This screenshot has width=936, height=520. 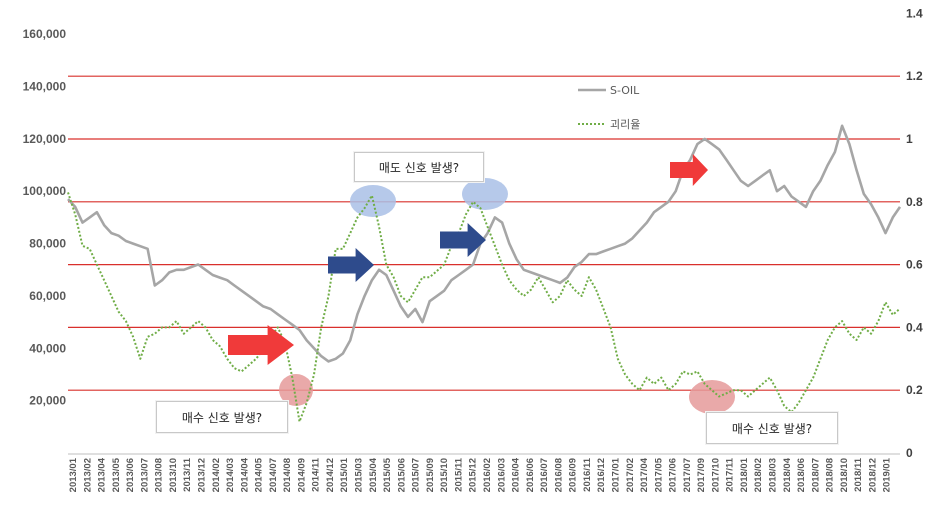 What do you see at coordinates (914, 327) in the screenshot?
I see `right-tick-label: 0.4` at bounding box center [914, 327].